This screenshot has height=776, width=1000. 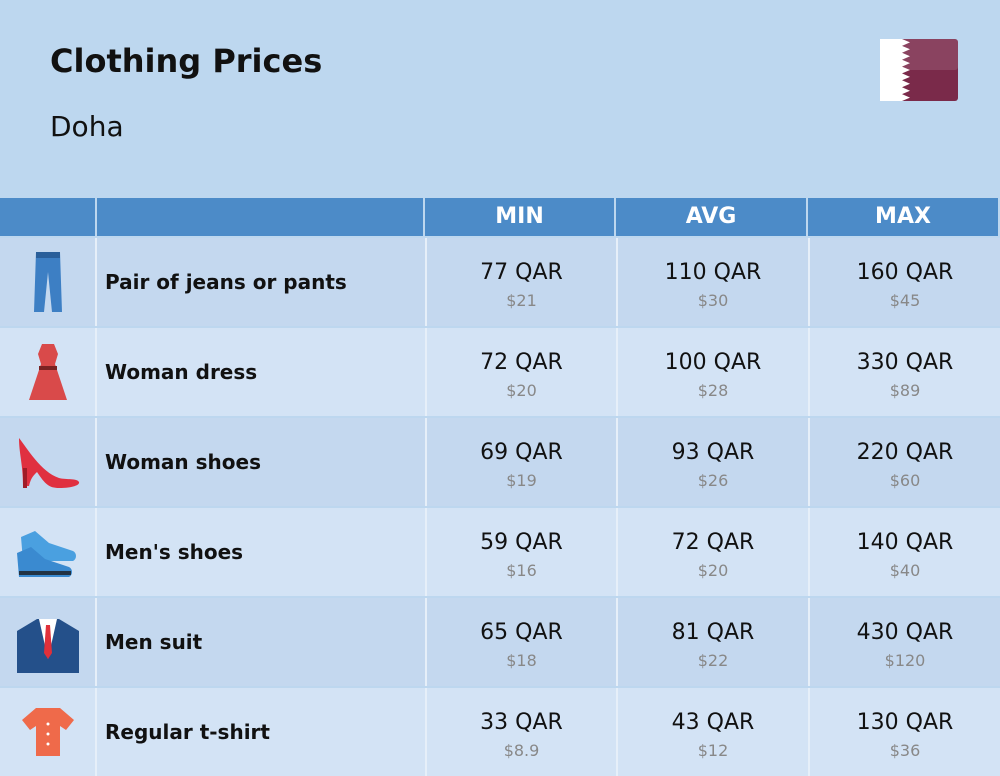 I want to click on price-usd: $18, so click(x=521, y=660).